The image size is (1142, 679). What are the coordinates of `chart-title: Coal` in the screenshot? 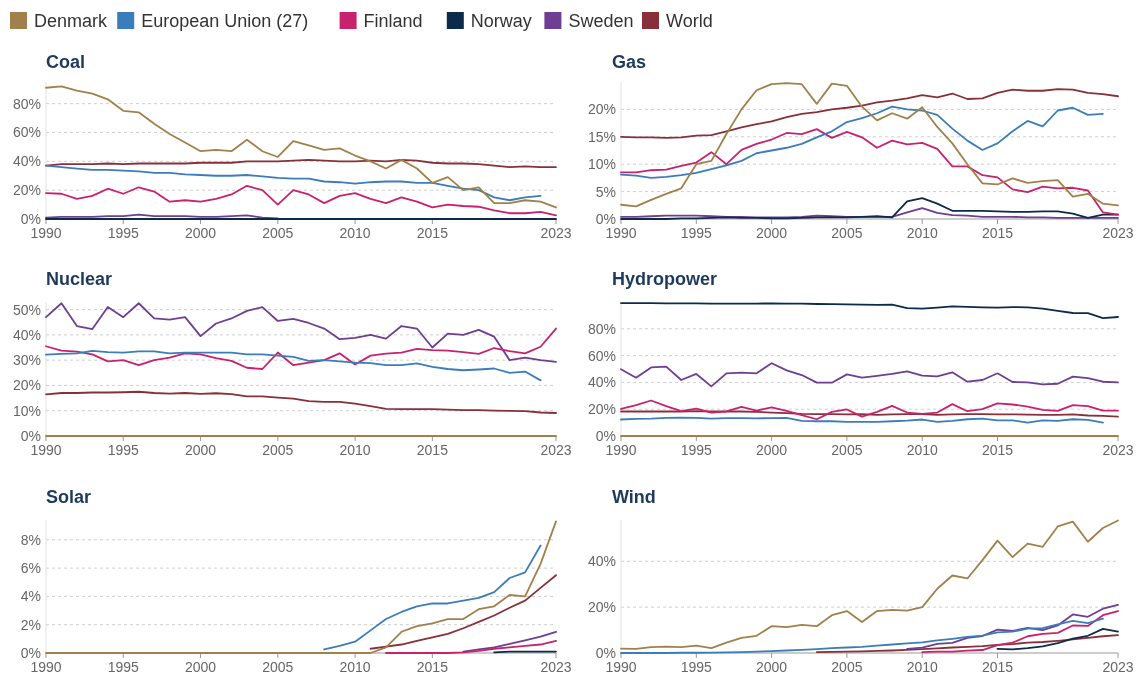 It's located at (66, 62).